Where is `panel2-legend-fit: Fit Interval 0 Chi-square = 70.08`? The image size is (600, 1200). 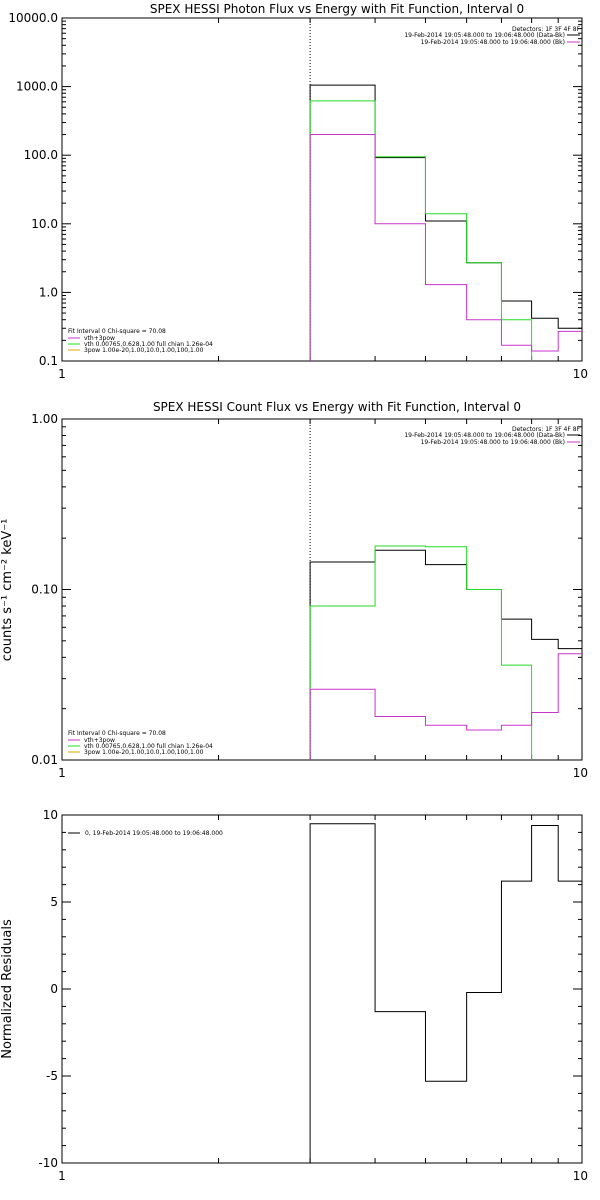 panel2-legend-fit: Fit Interval 0 Chi-square = 70.08 is located at coordinates (117, 733).